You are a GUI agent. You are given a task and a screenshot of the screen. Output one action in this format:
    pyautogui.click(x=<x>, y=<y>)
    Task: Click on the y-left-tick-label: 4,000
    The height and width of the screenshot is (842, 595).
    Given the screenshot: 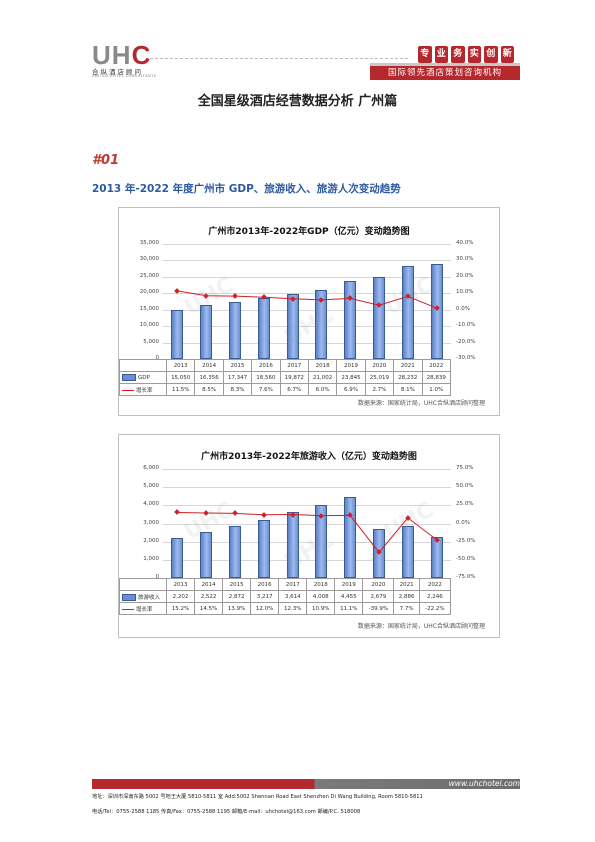 What is the action you would take?
    pyautogui.click(x=151, y=504)
    